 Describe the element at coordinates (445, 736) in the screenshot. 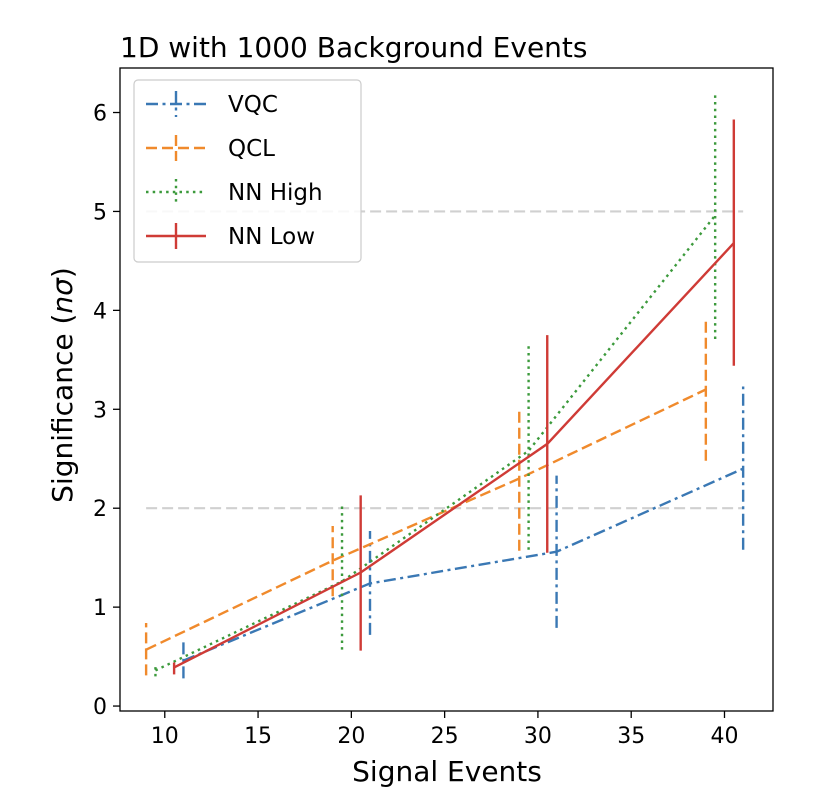

I see `x-tick-label: 25` at that location.